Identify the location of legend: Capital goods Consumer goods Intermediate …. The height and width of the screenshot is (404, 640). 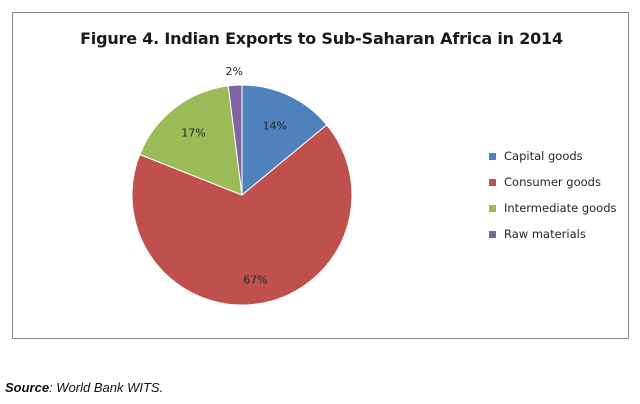
(564, 201).